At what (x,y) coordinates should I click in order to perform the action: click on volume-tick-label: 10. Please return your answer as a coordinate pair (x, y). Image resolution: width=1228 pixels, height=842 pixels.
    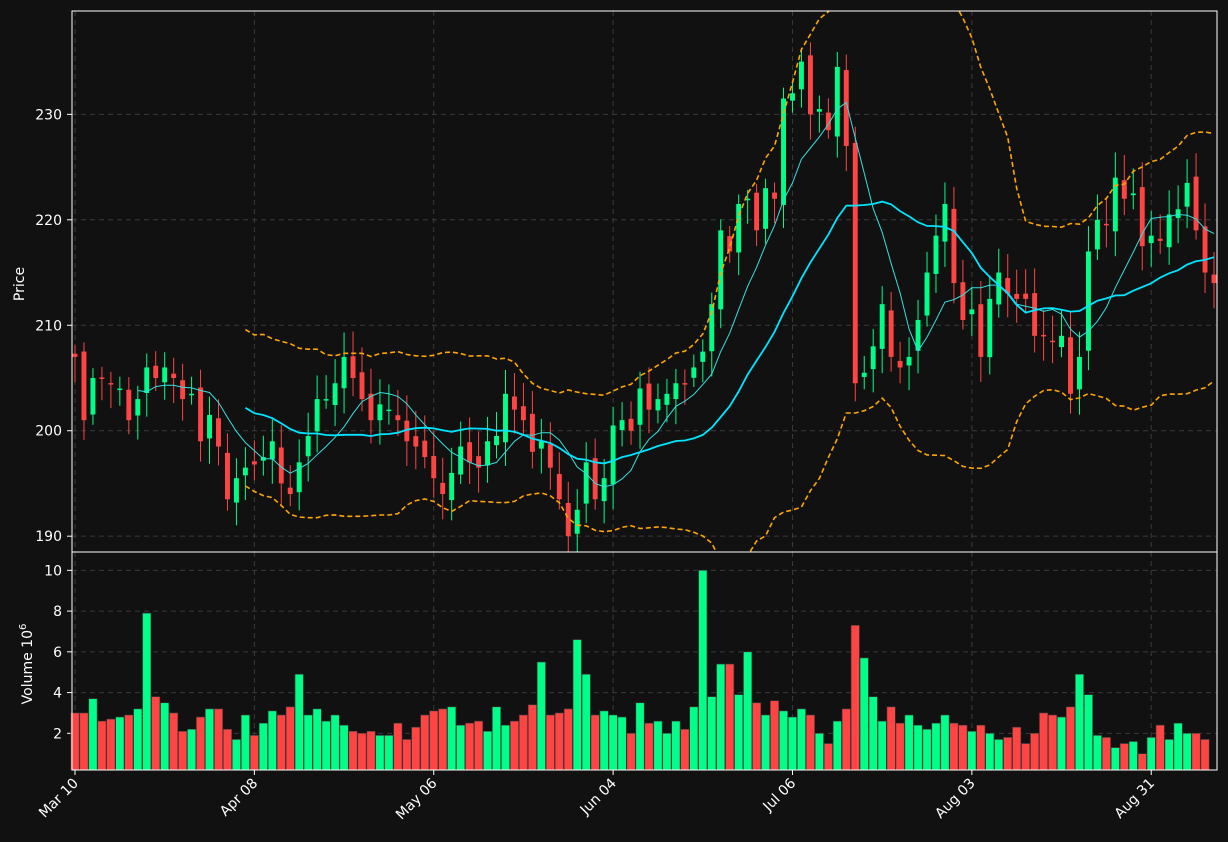
    Looking at the image, I should click on (53, 571).